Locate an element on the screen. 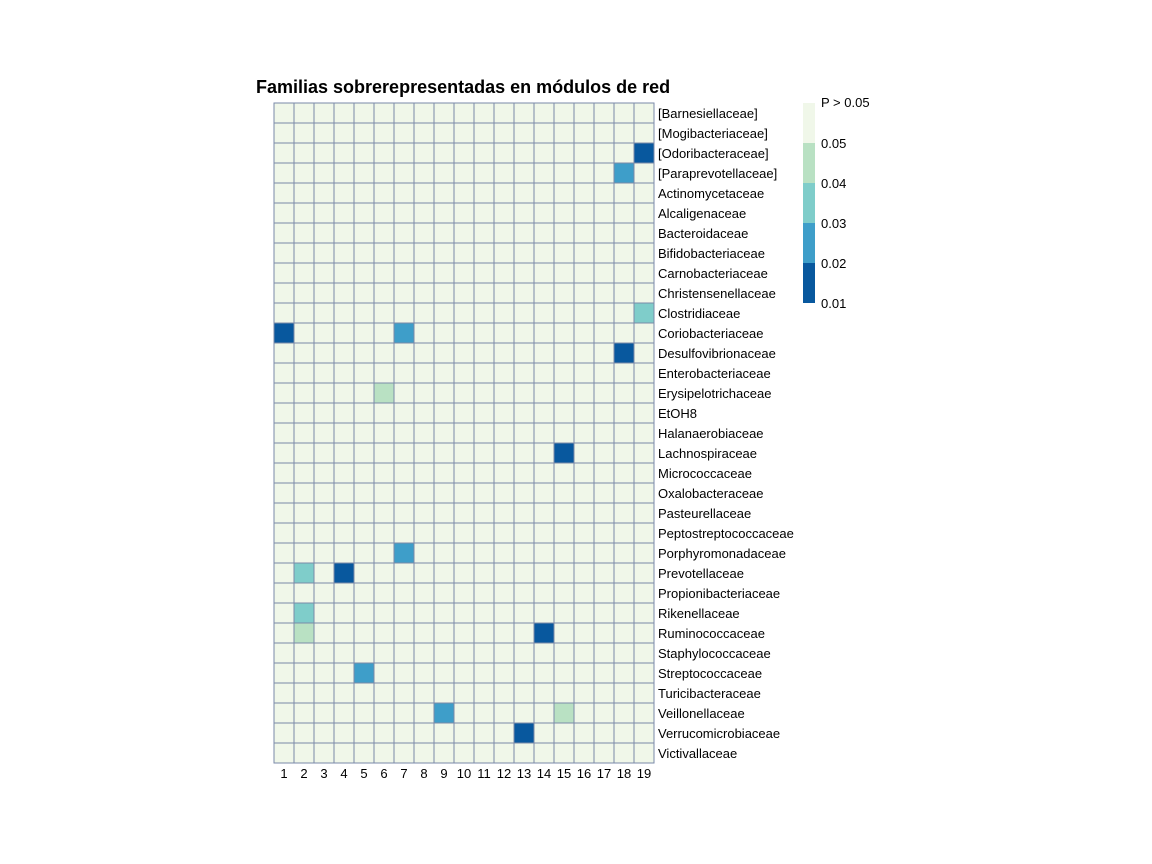 The image size is (1152, 864). legend-color-band is located at coordinates (809, 123).